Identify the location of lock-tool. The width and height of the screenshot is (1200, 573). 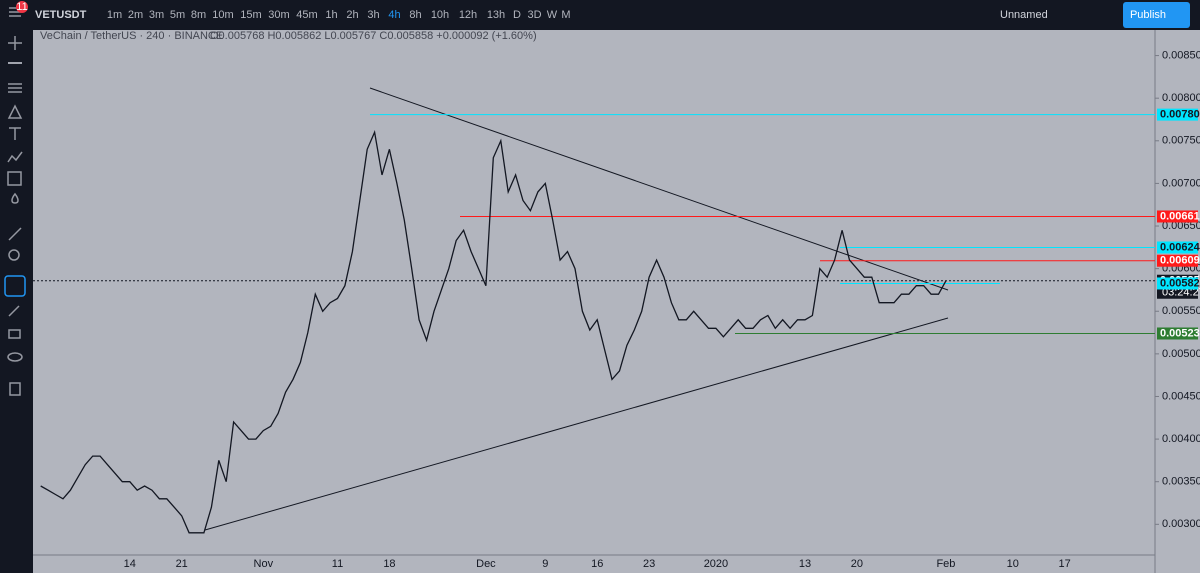
(14, 334).